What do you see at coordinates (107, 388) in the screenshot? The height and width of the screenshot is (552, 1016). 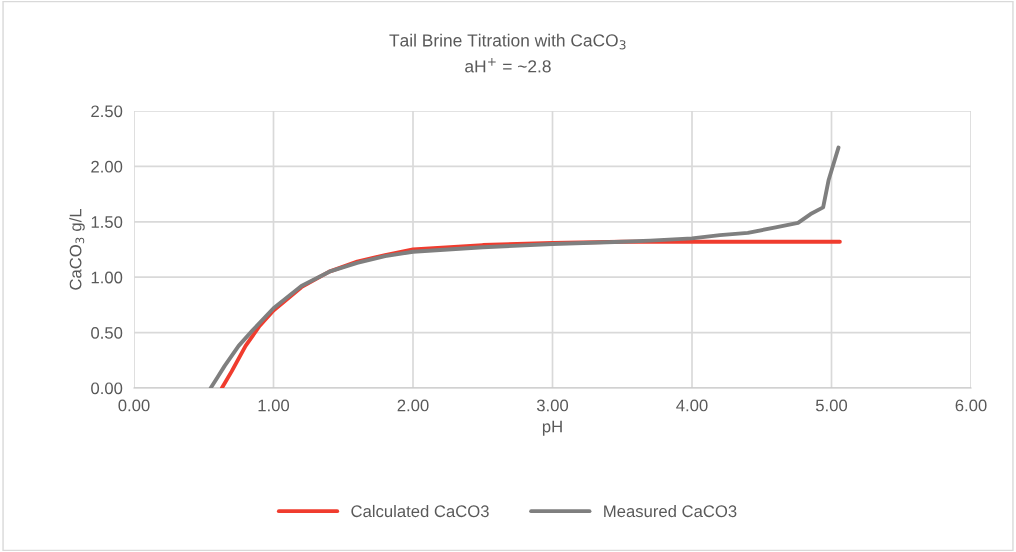 I see `y-tick-label: 0.00` at bounding box center [107, 388].